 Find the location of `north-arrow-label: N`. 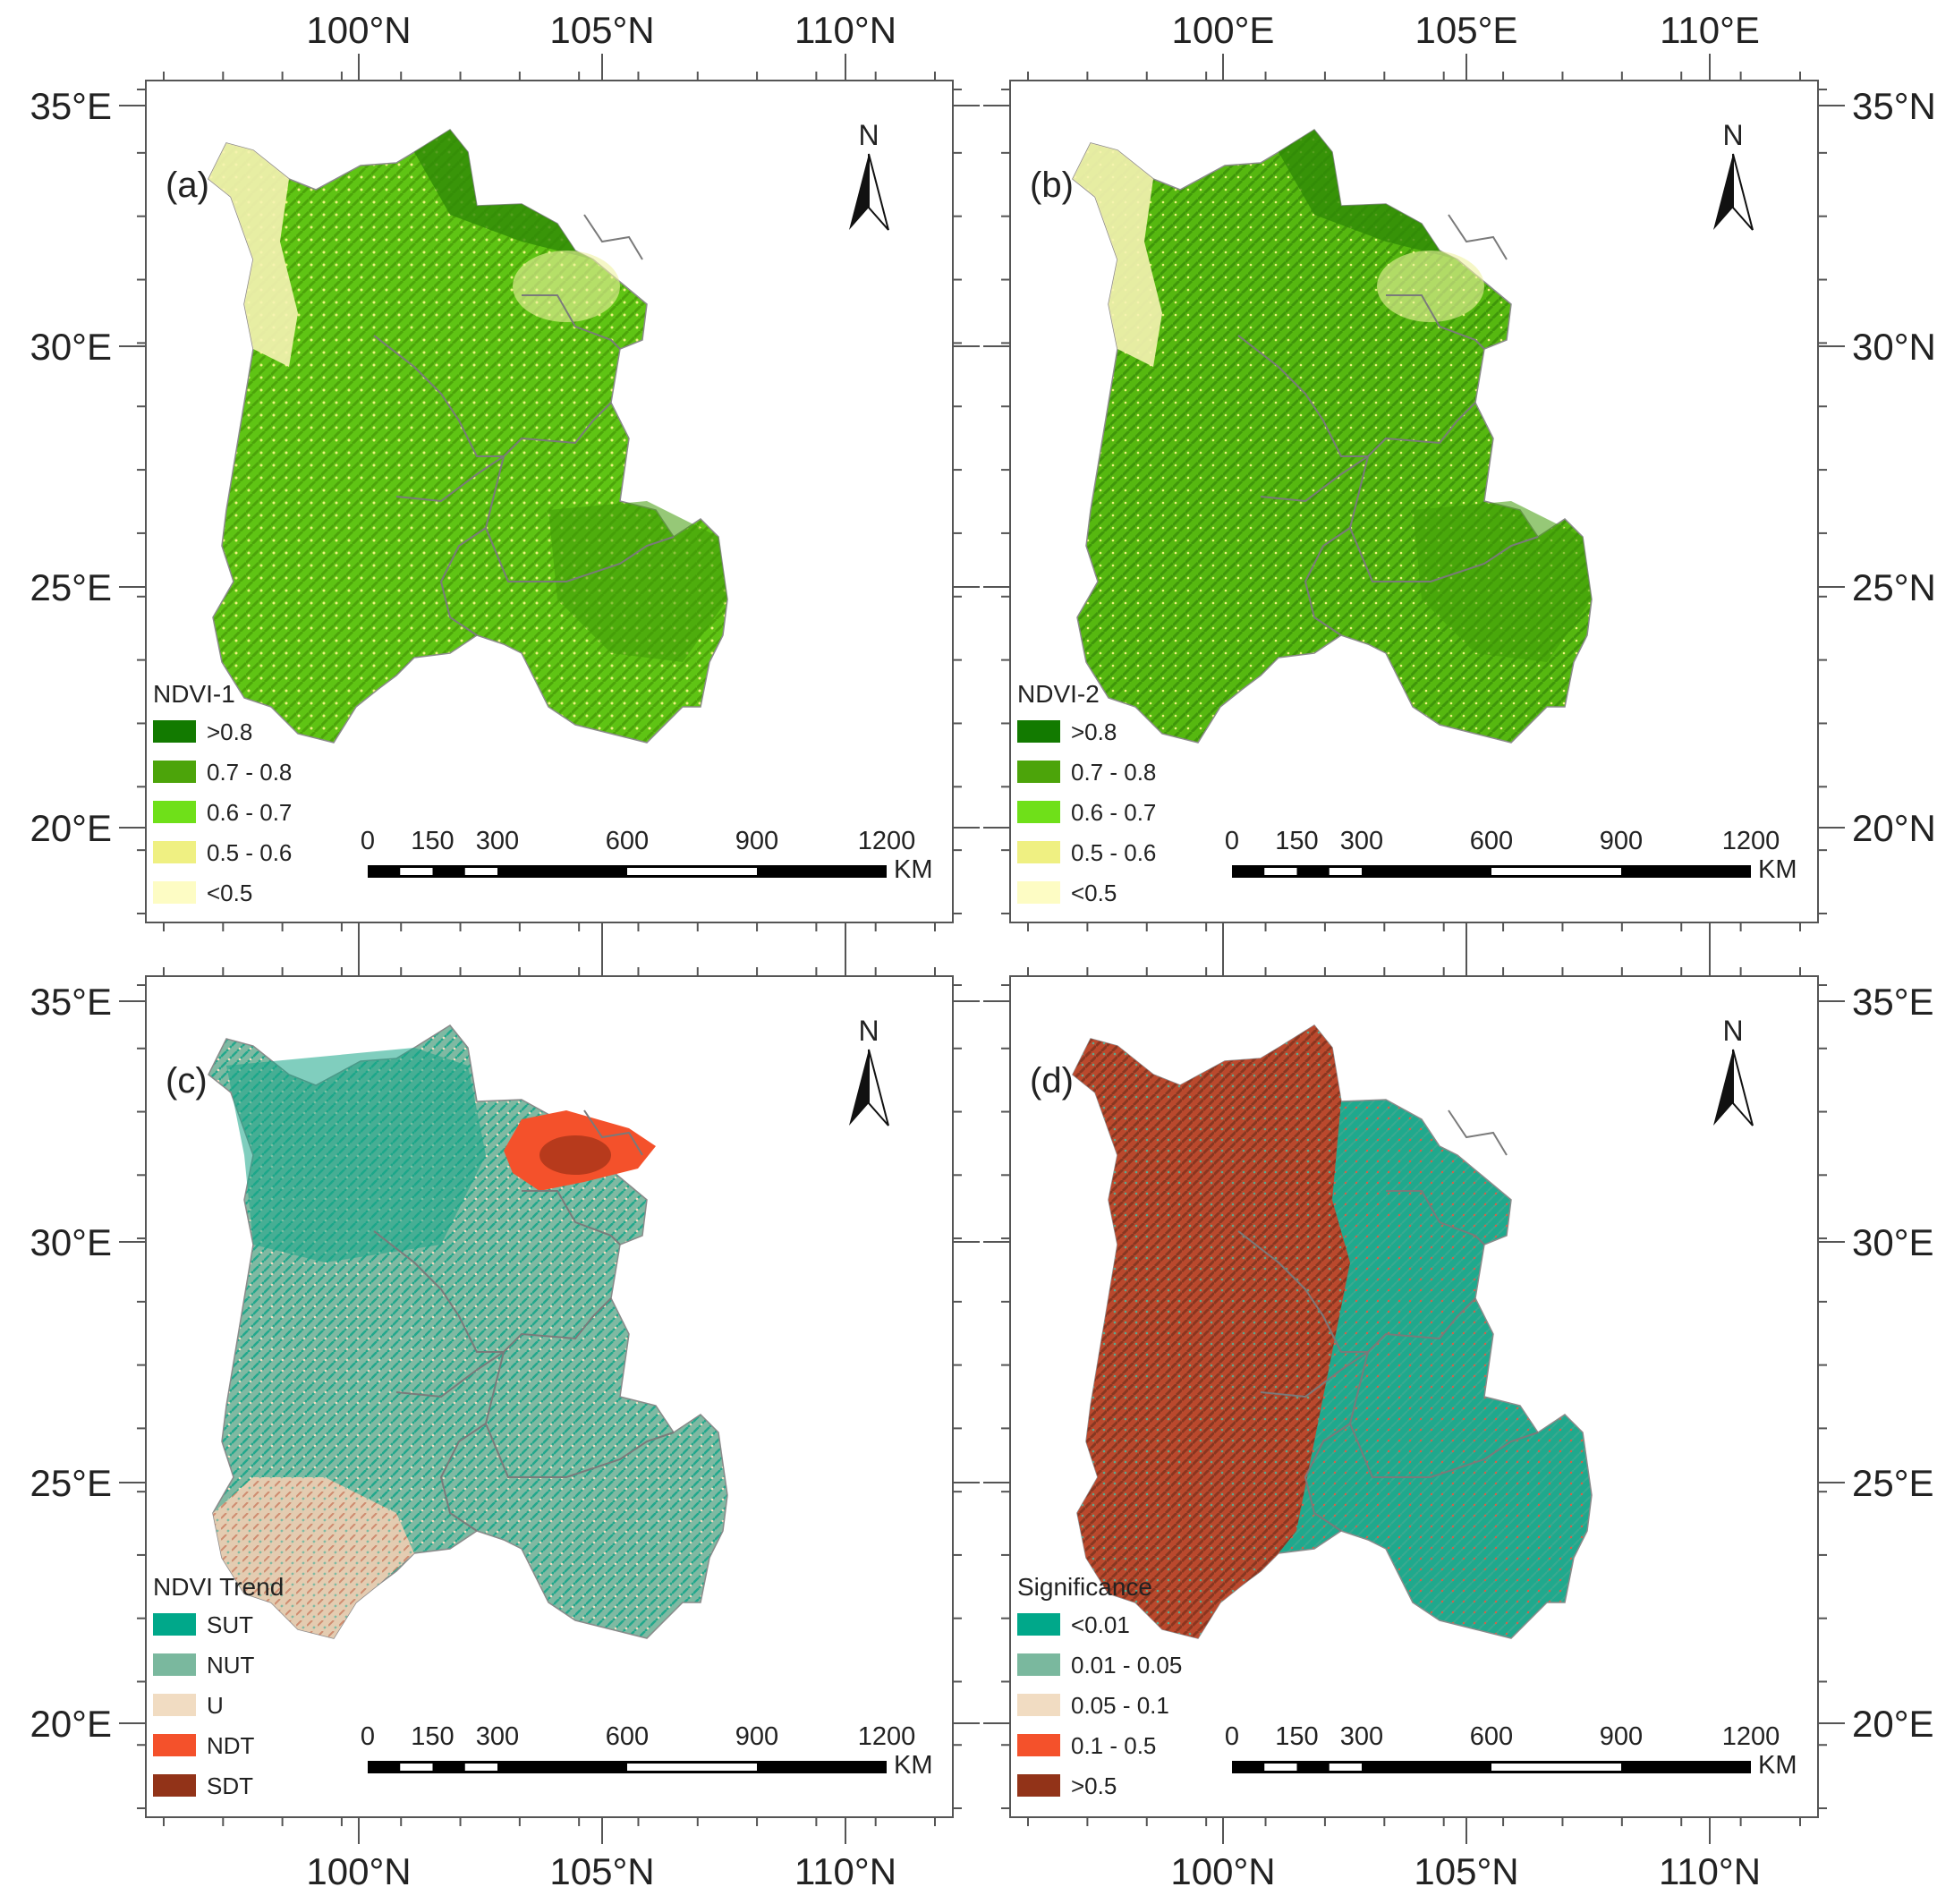

north-arrow-label: N is located at coordinates (869, 135).